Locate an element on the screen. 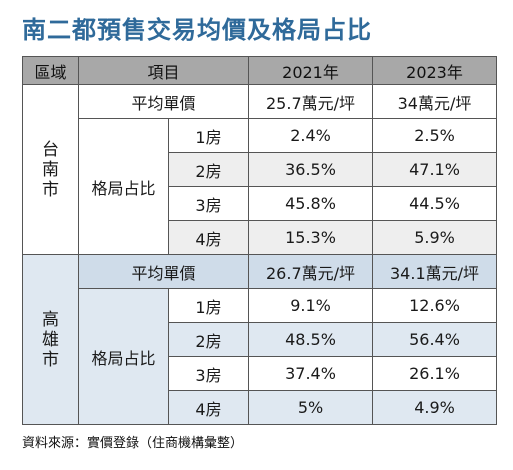  value-2023: 4.9% is located at coordinates (435, 407).